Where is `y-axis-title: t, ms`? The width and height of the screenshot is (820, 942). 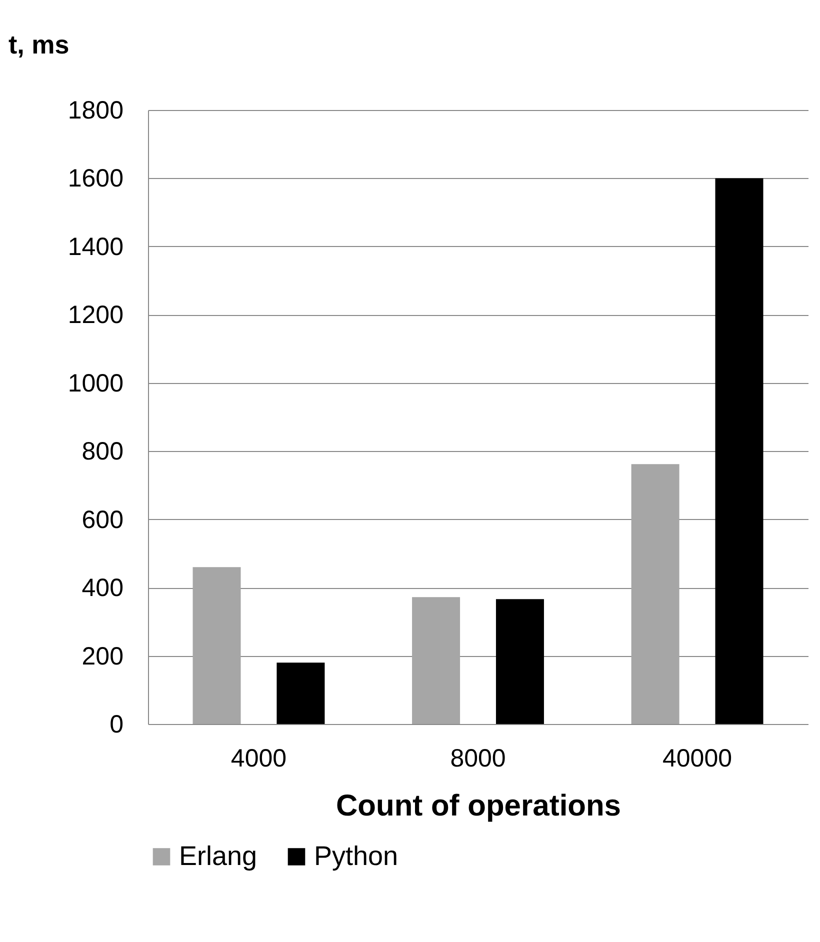 y-axis-title: t, ms is located at coordinates (39, 45).